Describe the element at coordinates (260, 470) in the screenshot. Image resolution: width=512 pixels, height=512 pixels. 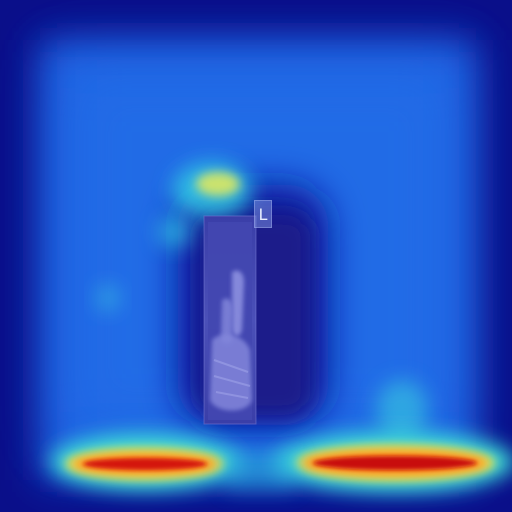
I see `bottom-middle-cyan` at that location.